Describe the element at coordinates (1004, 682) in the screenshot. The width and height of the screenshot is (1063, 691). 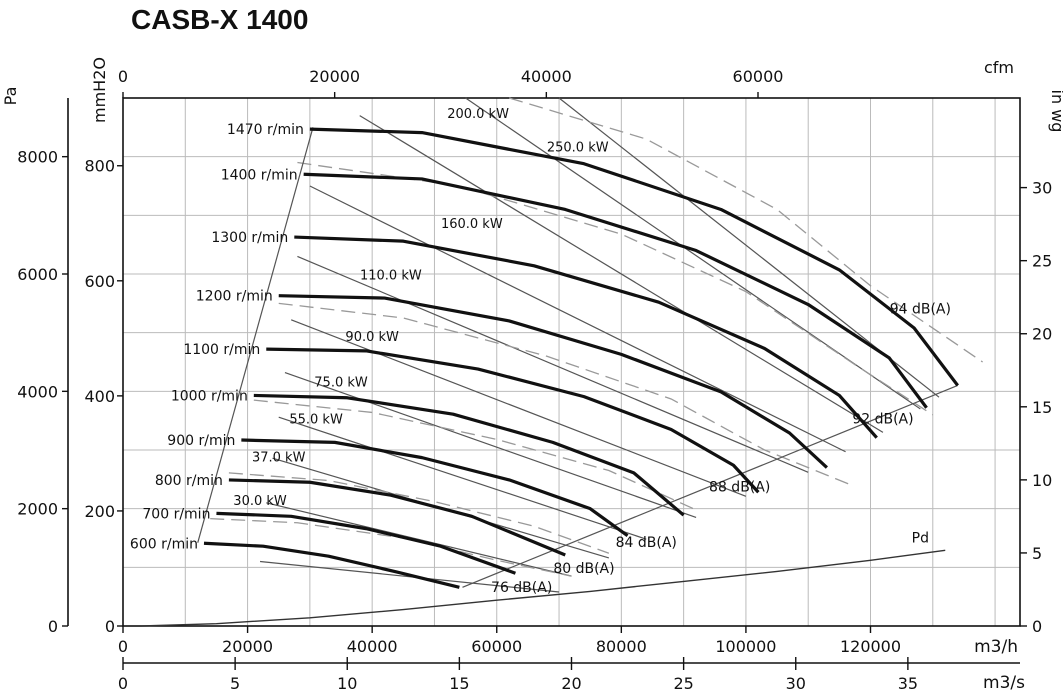
I see `x-axis-label-m3s: m3/s` at that location.